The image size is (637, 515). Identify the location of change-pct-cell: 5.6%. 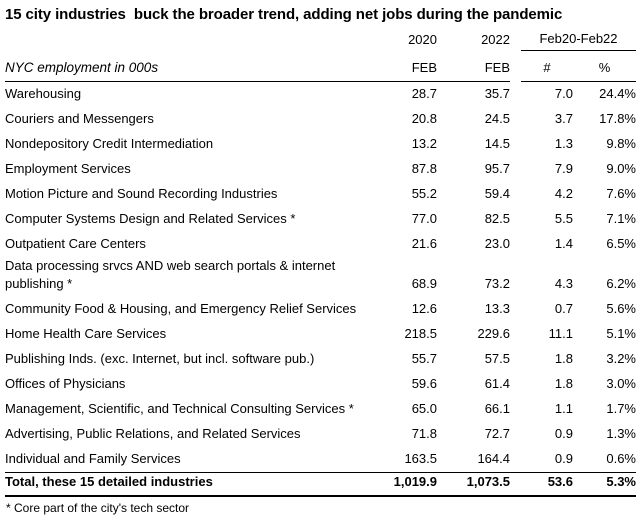
(621, 308).